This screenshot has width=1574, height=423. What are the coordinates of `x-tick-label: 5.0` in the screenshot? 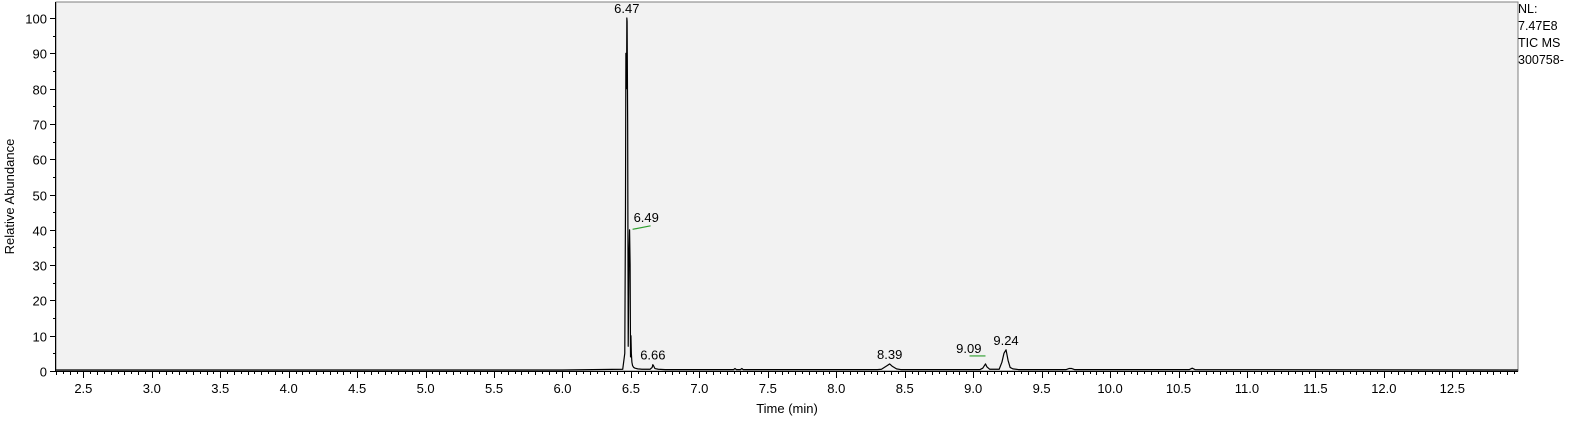 It's located at (426, 388).